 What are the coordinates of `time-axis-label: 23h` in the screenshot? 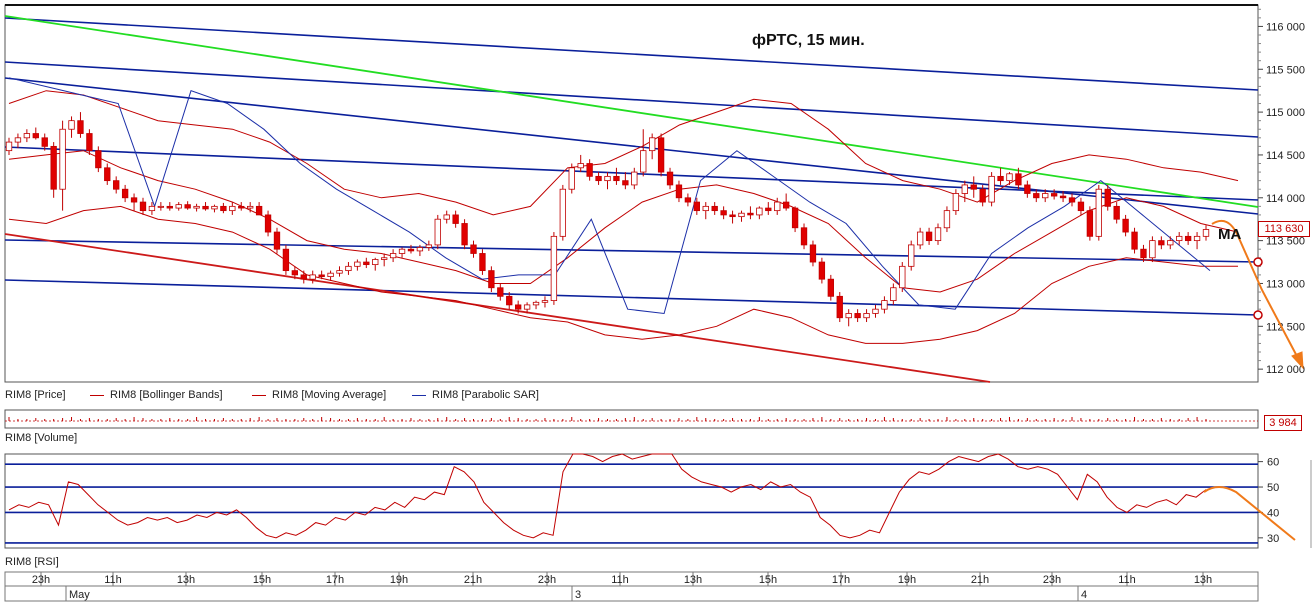 It's located at (547, 580).